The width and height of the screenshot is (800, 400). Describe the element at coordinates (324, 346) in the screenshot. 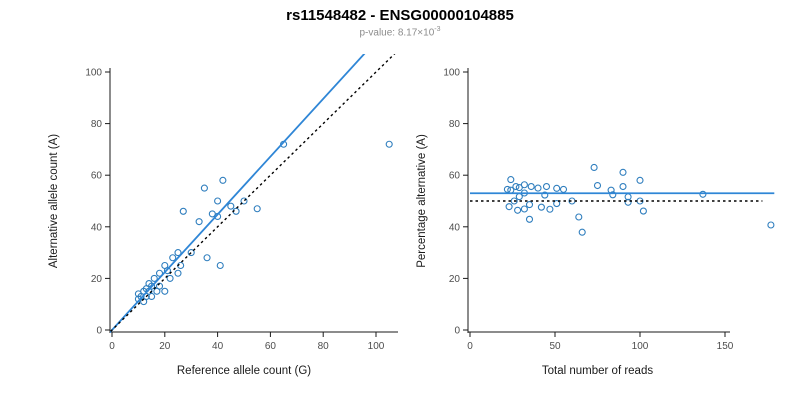

I see `x-tick-label: 80` at that location.